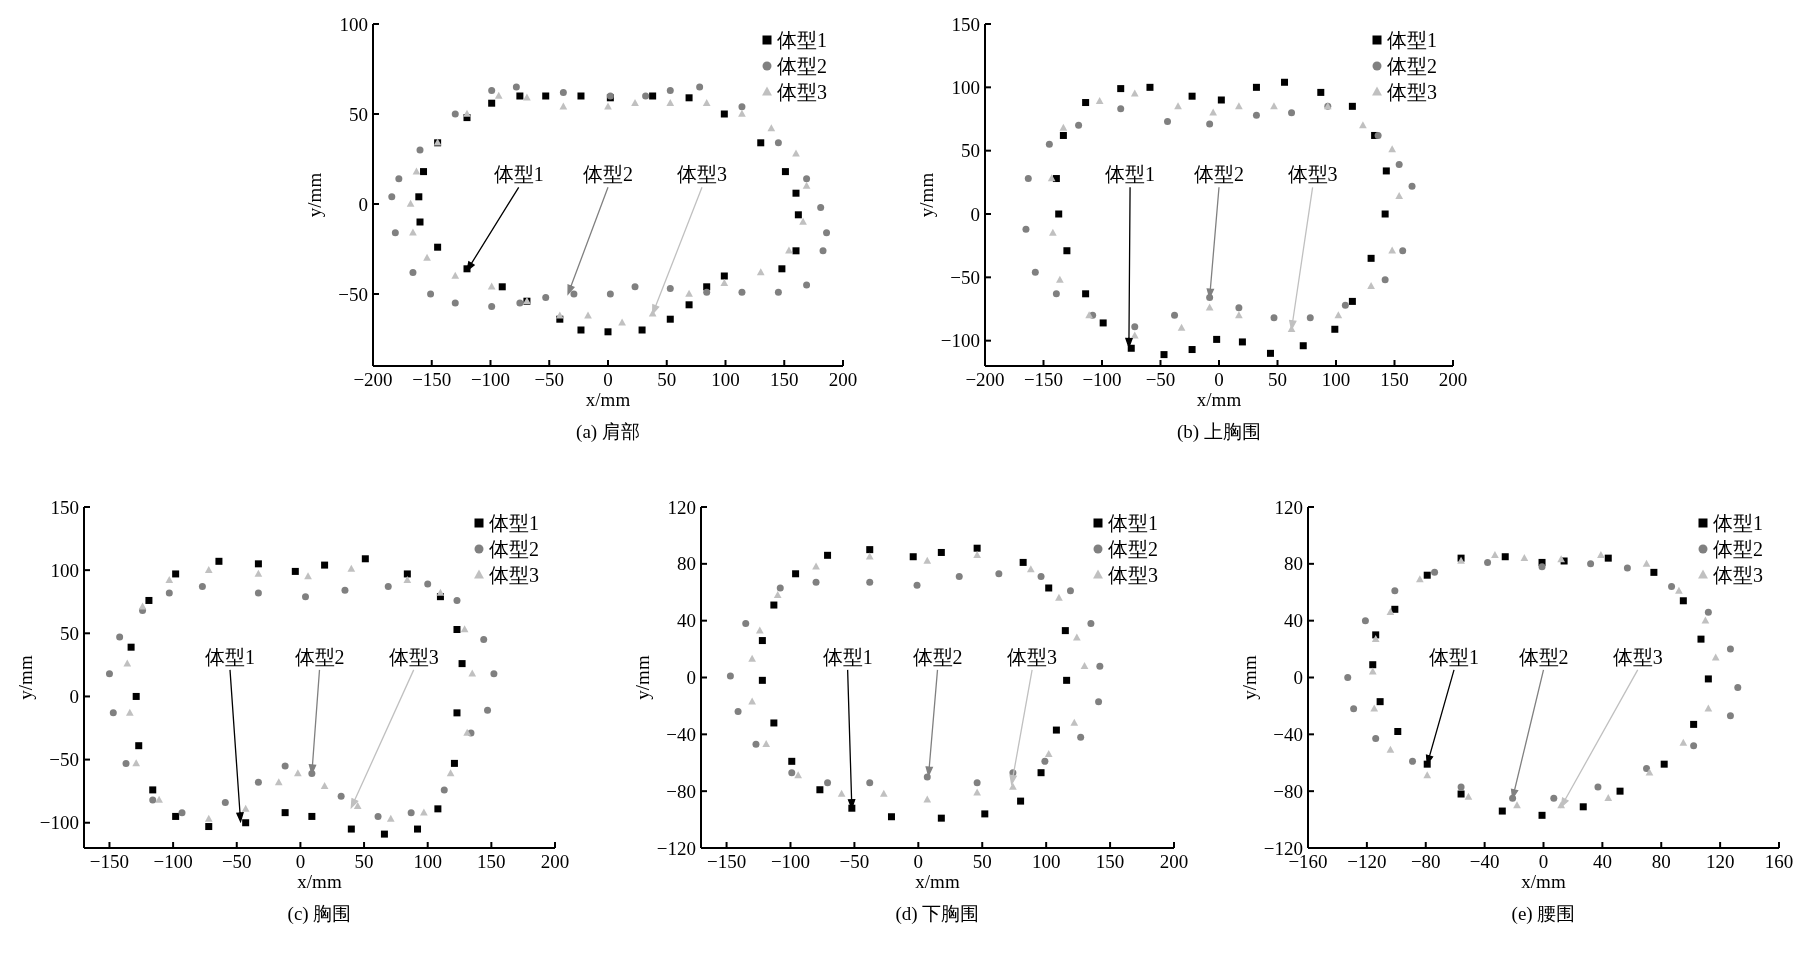 Image resolution: width=1800 pixels, height=964 pixels. I want to click on x-tick-label: 160, so click(1779, 861).